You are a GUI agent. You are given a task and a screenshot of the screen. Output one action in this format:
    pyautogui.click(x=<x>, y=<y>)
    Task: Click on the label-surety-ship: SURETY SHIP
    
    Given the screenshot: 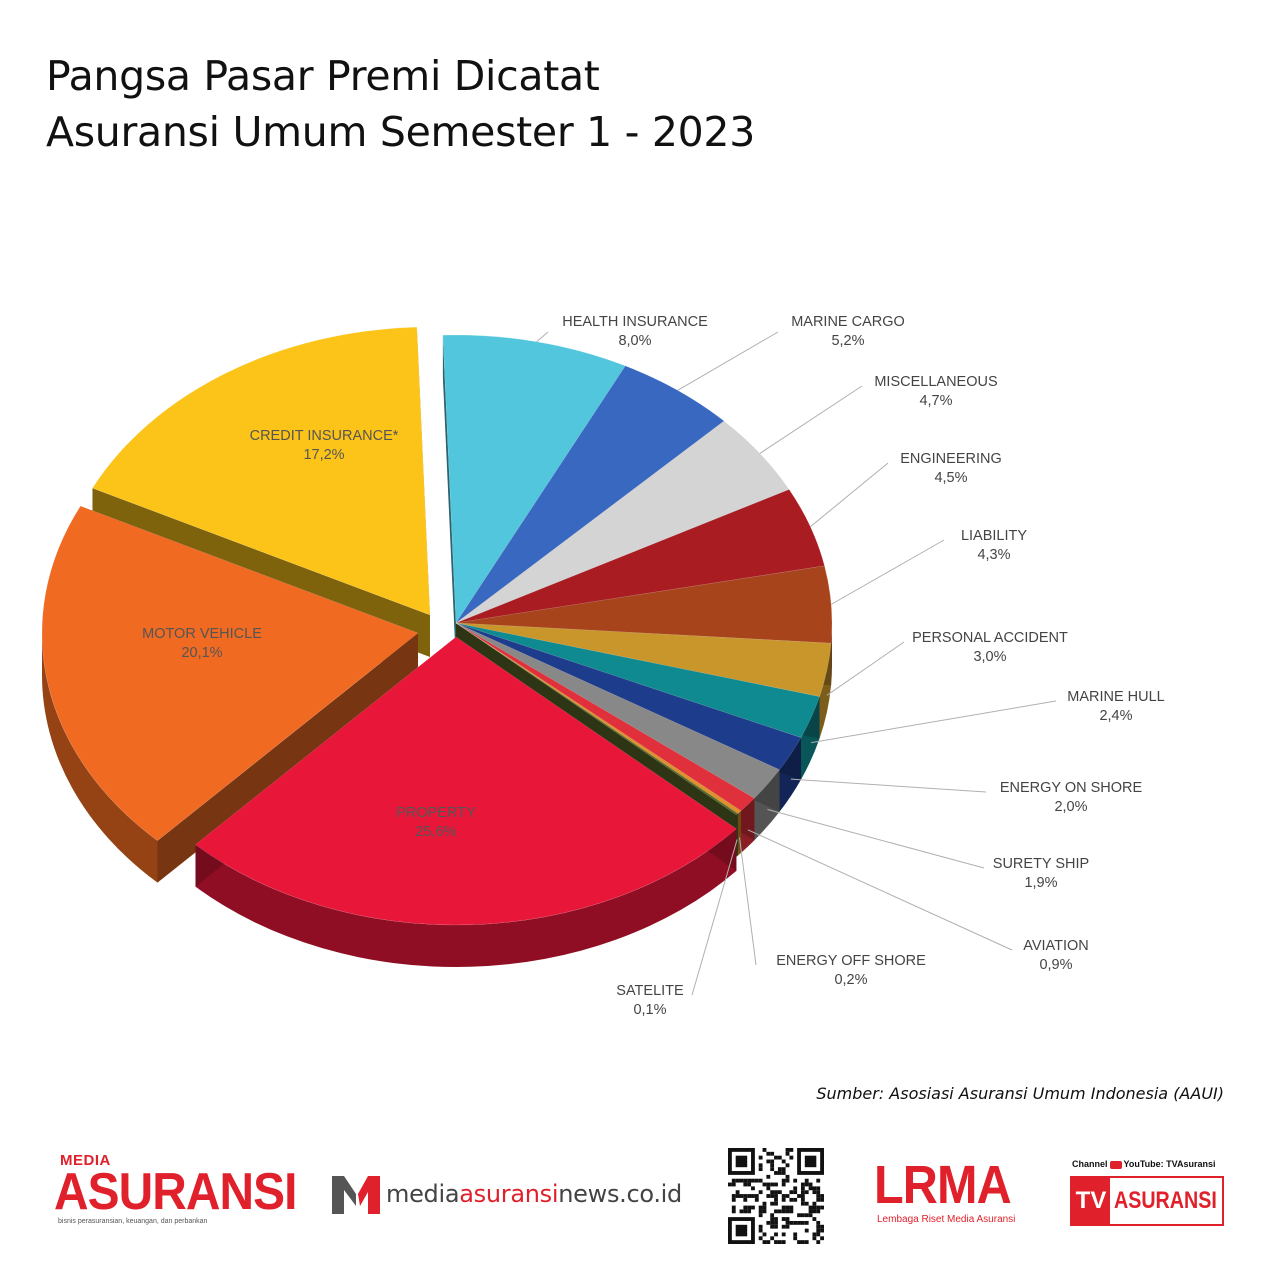 What is the action you would take?
    pyautogui.click(x=1041, y=864)
    